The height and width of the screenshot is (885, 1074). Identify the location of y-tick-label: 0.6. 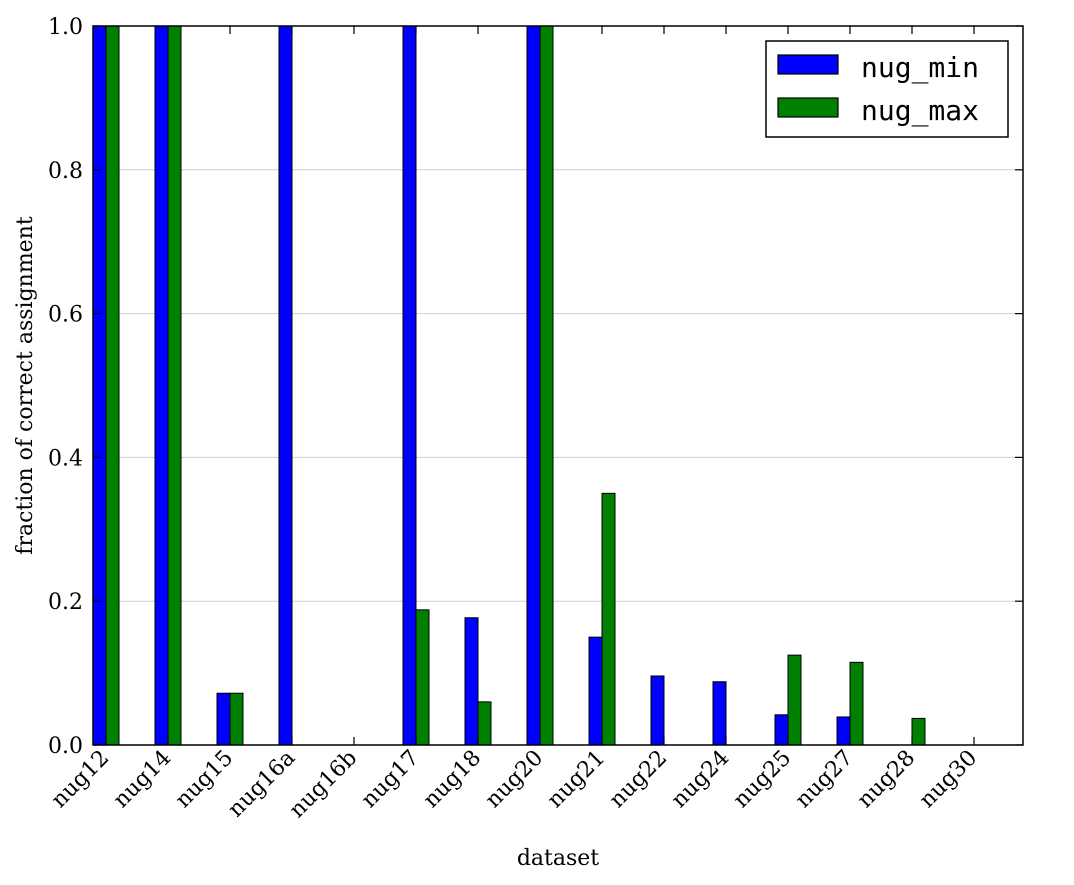
(65, 315).